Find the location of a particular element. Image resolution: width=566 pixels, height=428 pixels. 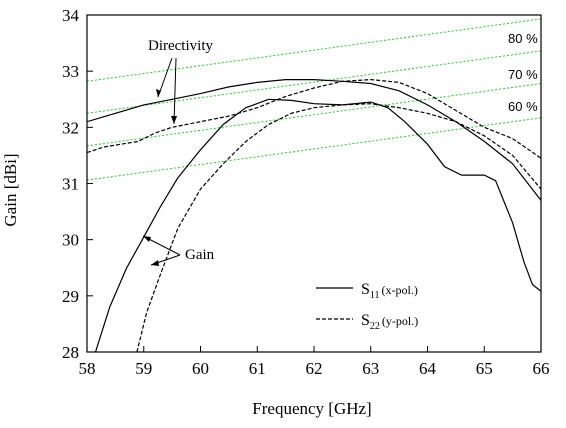

x-tick-label: 63 is located at coordinates (370, 368).